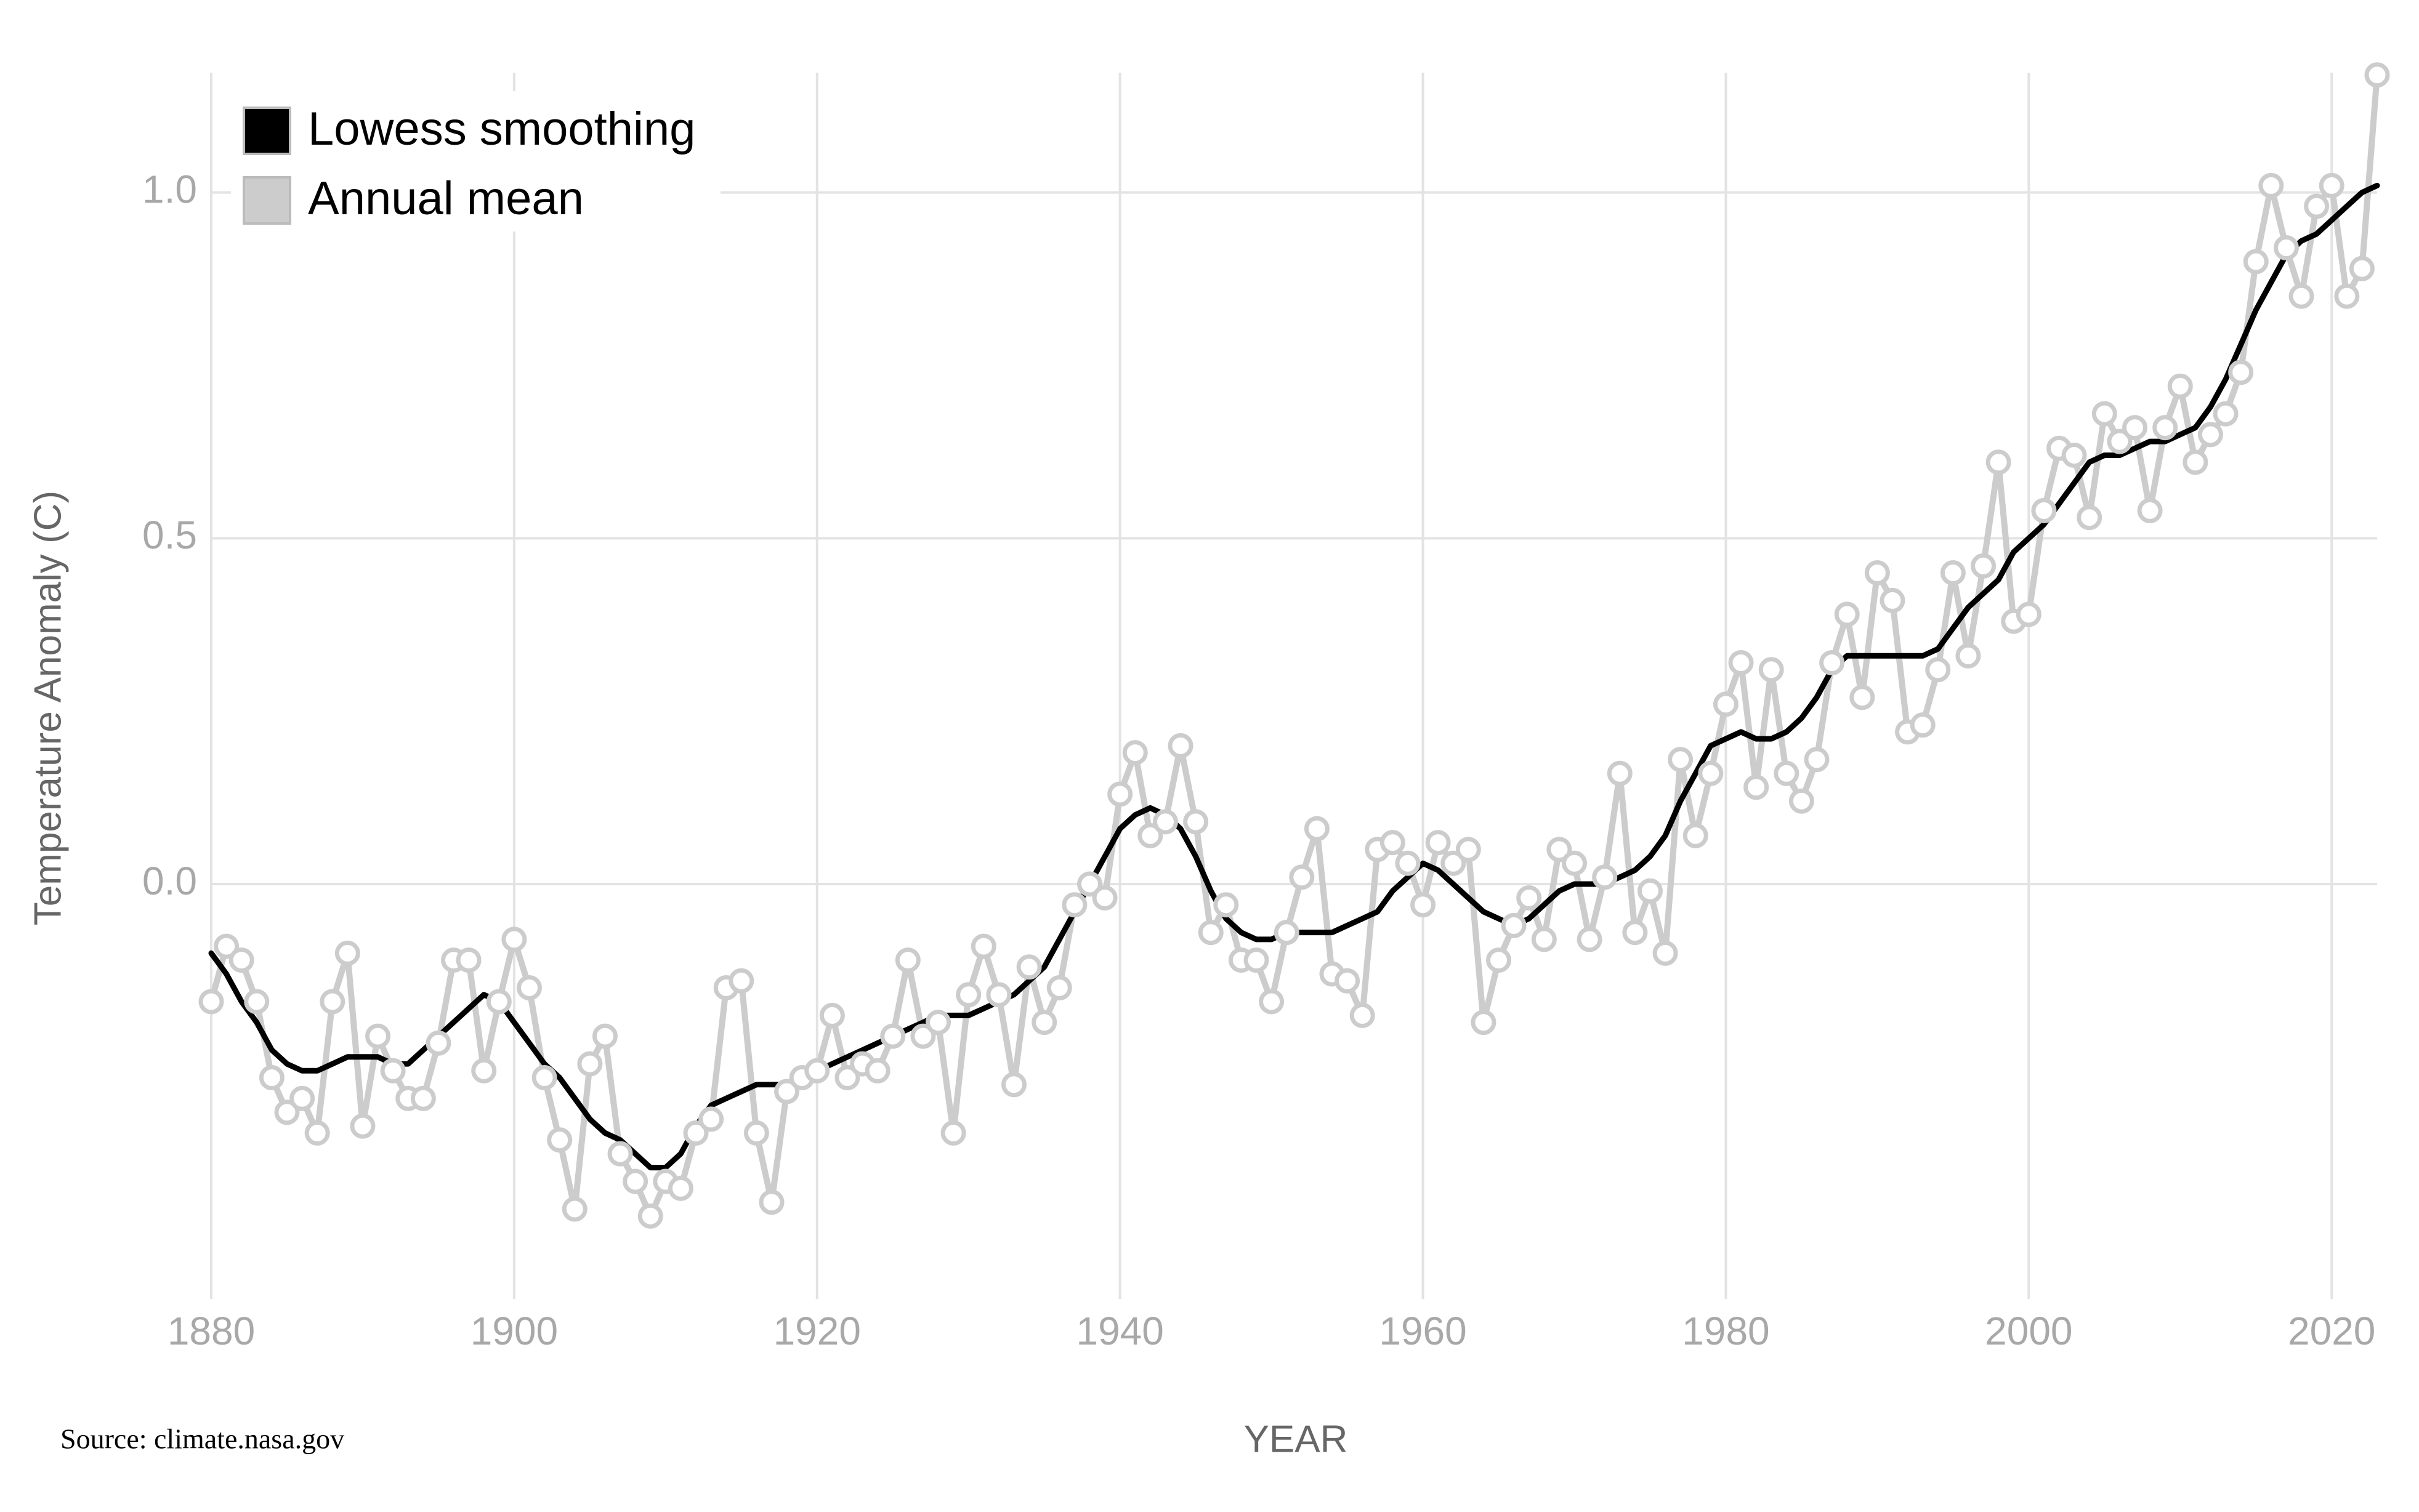  I want to click on x-tick-label: 1960, so click(1422, 1331).